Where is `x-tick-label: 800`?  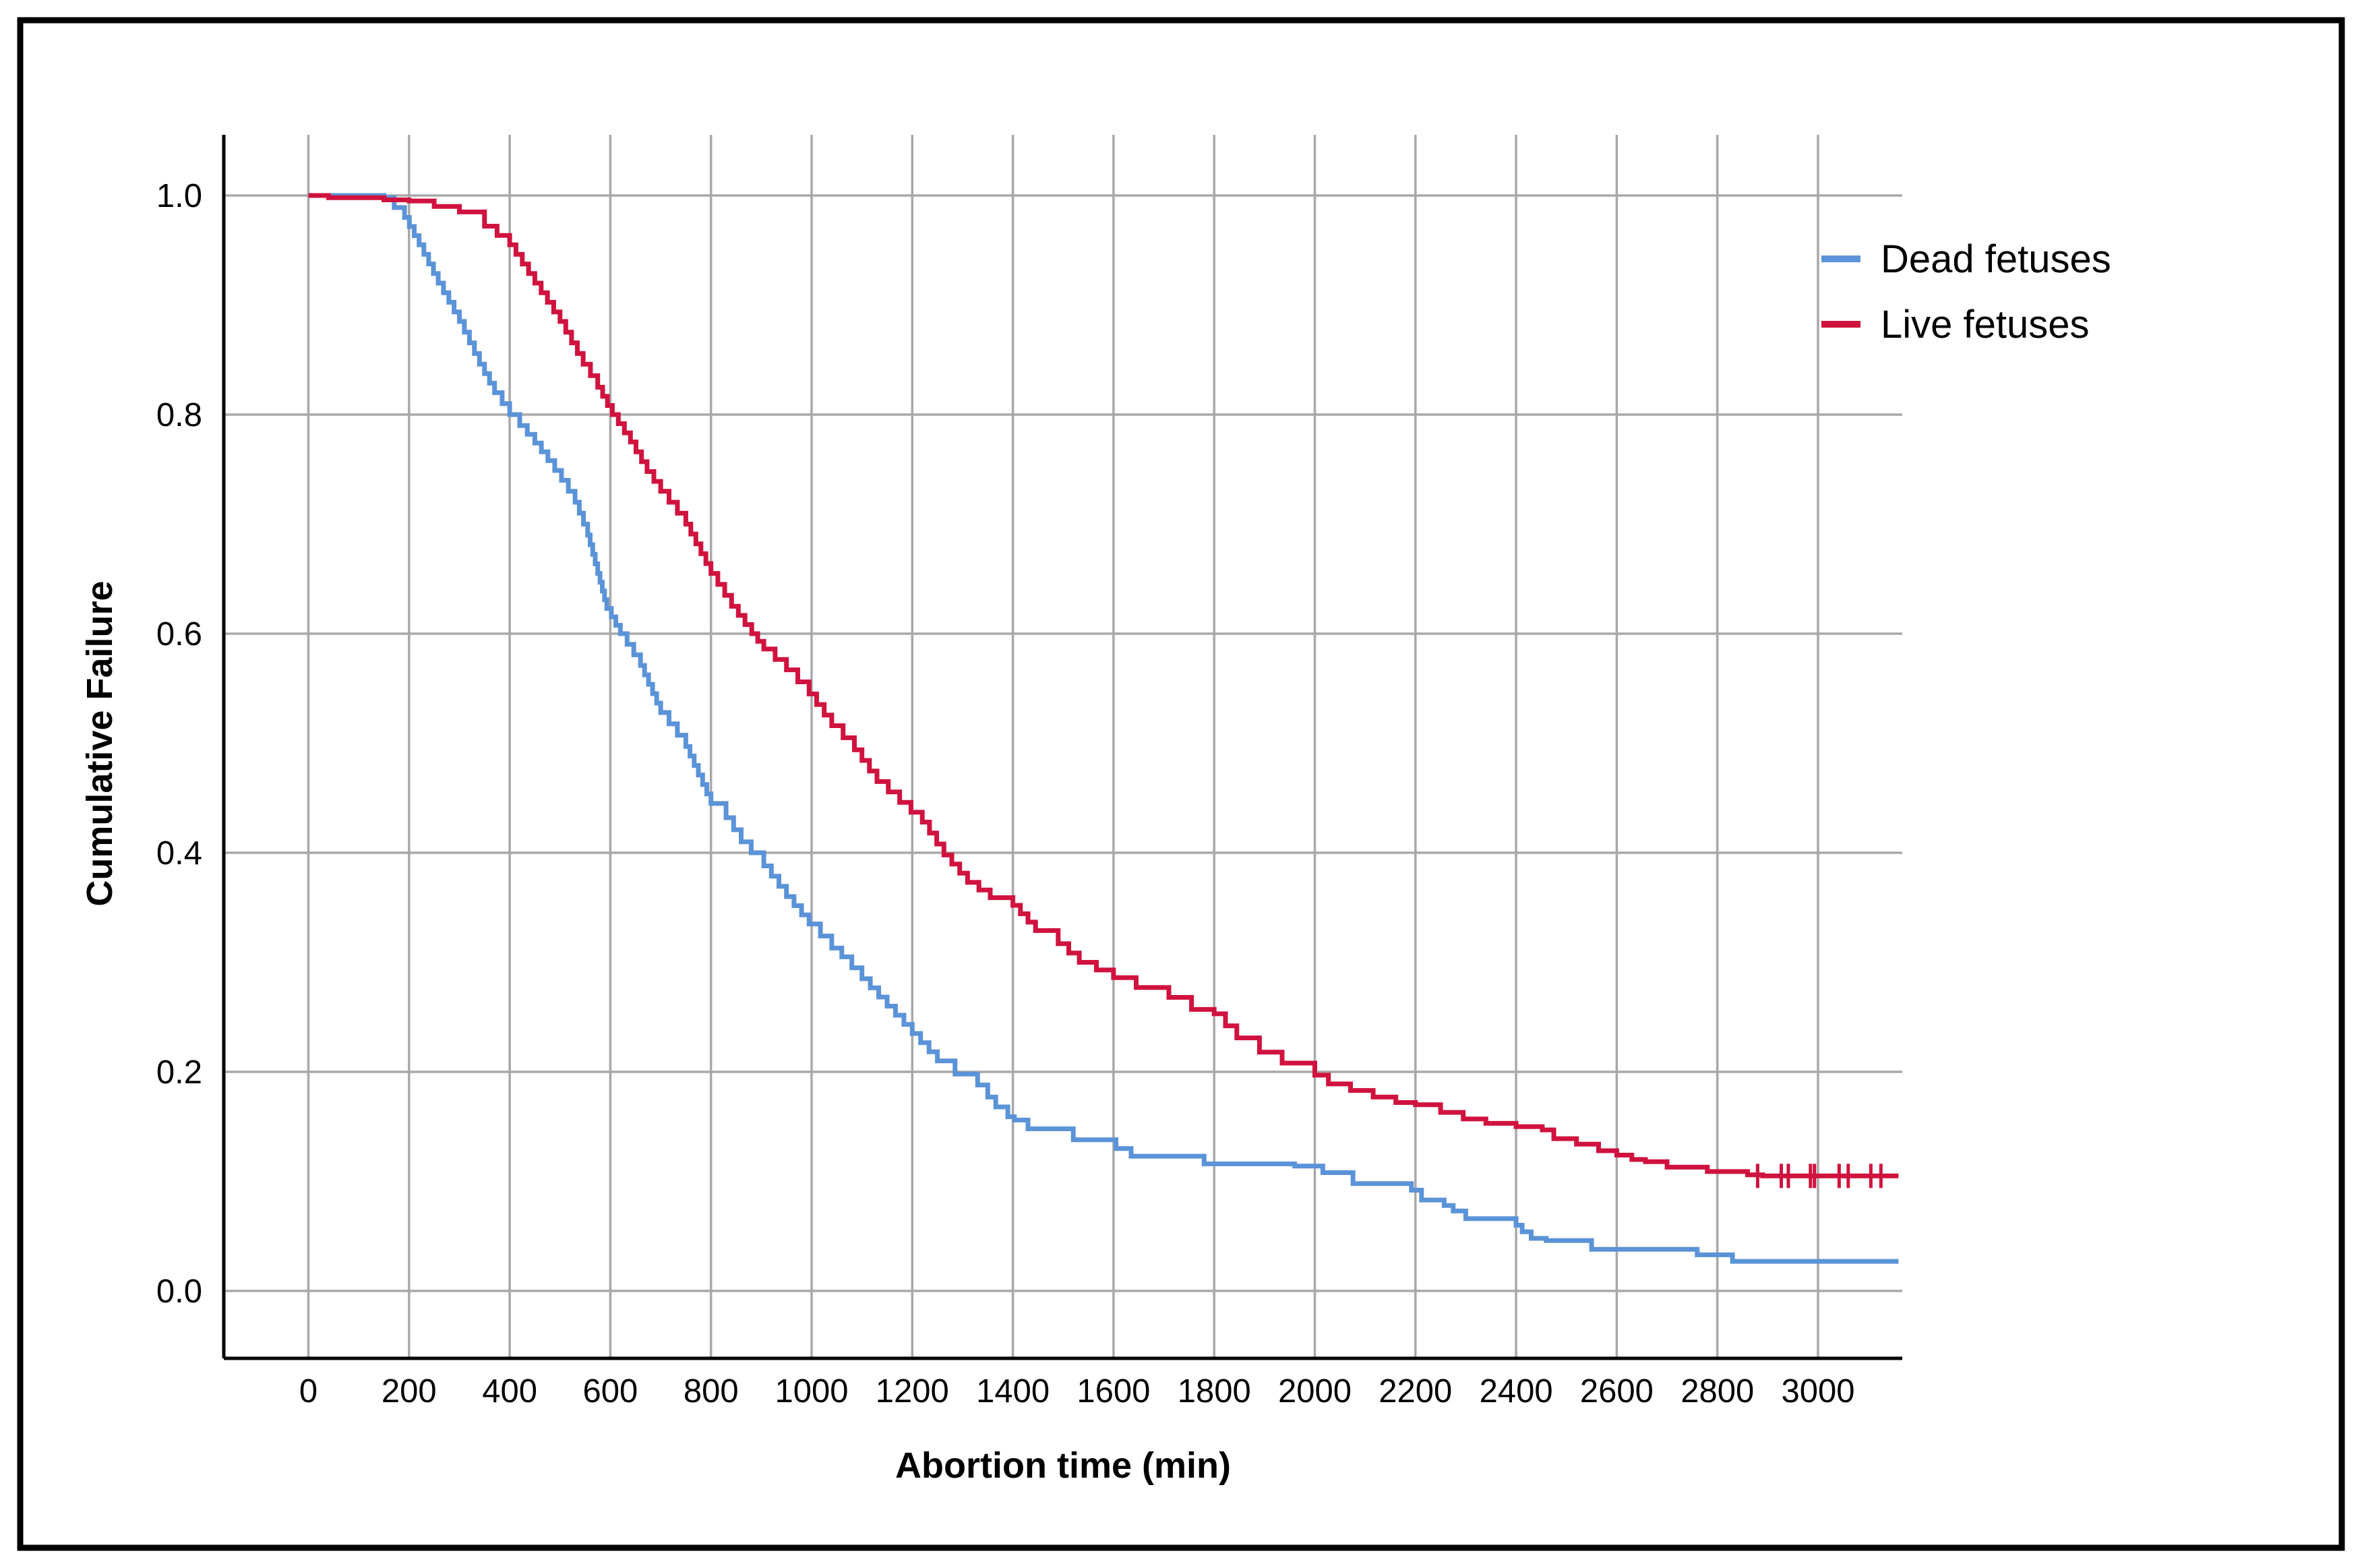 x-tick-label: 800 is located at coordinates (712, 1391).